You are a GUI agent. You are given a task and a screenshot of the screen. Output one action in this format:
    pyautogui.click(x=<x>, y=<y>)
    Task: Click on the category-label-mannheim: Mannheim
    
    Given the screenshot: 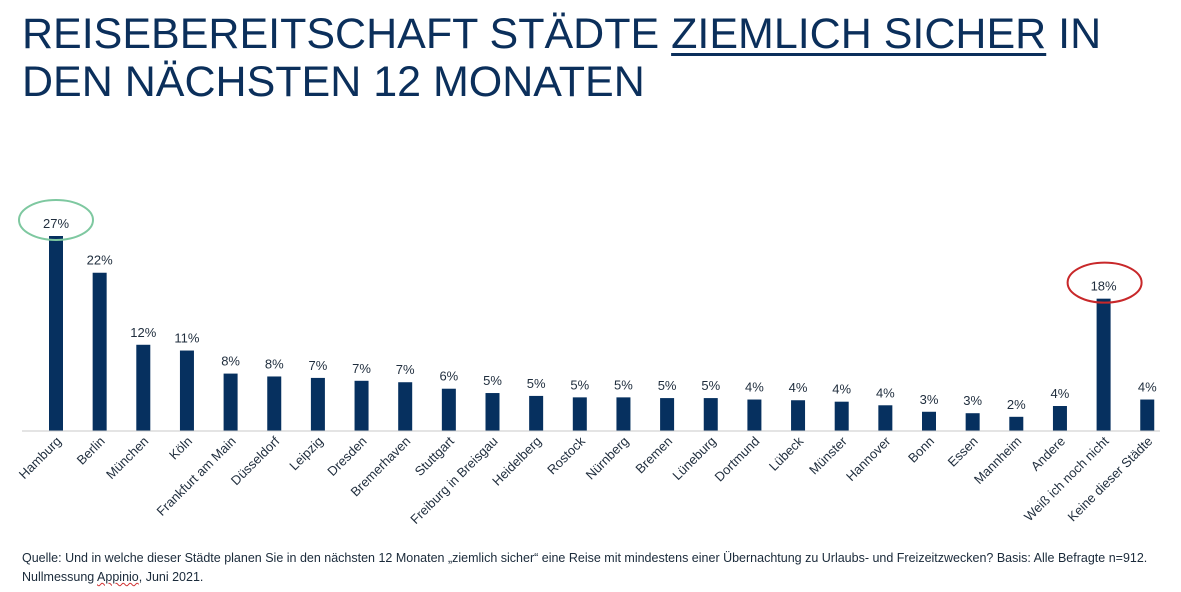 What is the action you would take?
    pyautogui.click(x=998, y=461)
    